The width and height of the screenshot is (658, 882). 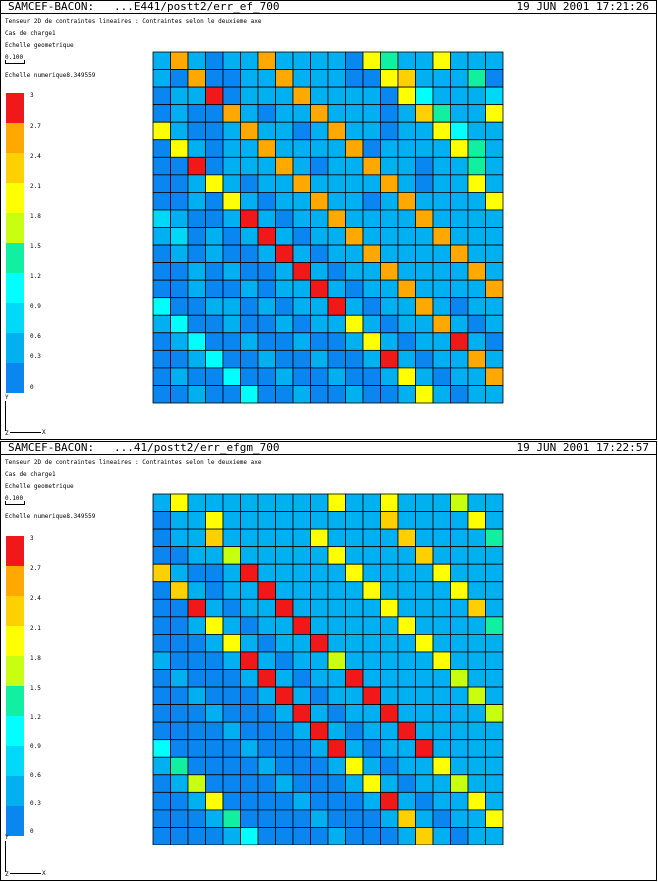 I want to click on geom-scale-bar, so click(x=15, y=62).